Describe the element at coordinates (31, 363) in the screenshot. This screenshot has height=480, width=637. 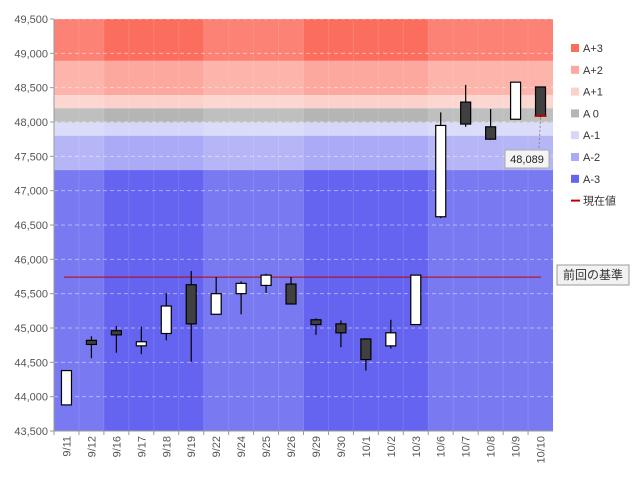
I see `y-tick-label: 44,500` at that location.